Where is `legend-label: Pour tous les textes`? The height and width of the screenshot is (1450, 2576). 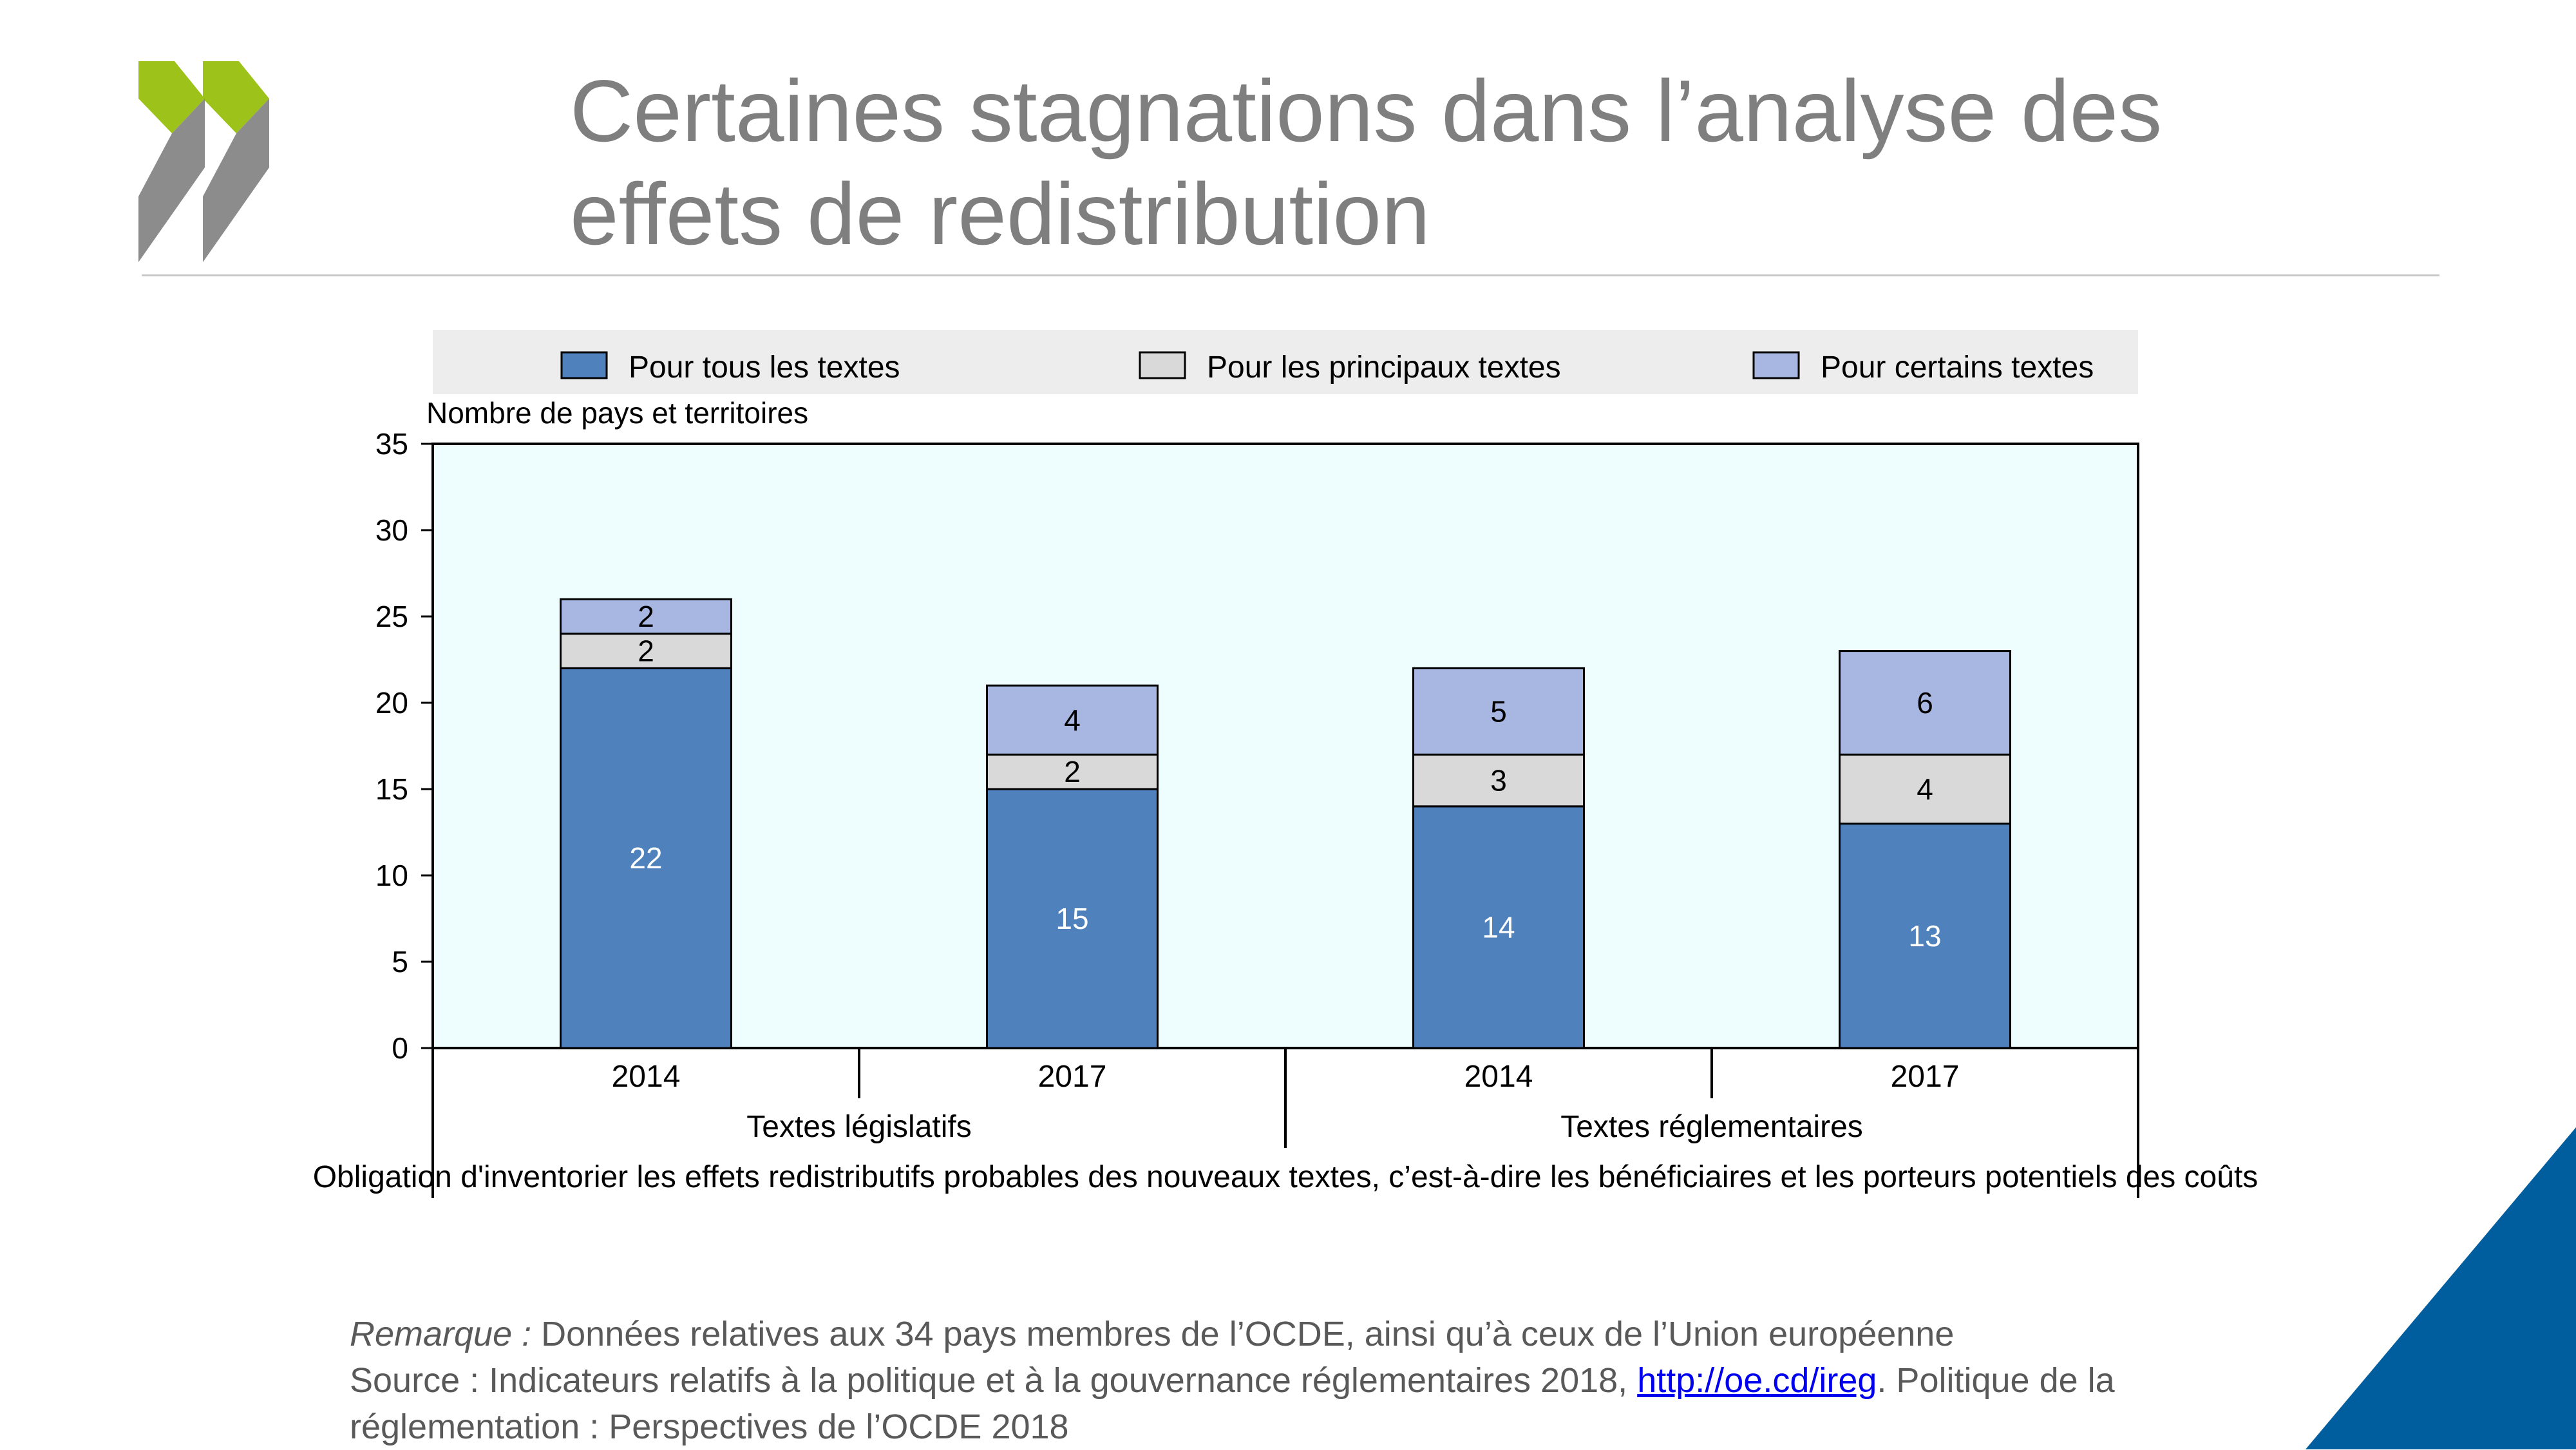 legend-label: Pour tous les textes is located at coordinates (764, 368).